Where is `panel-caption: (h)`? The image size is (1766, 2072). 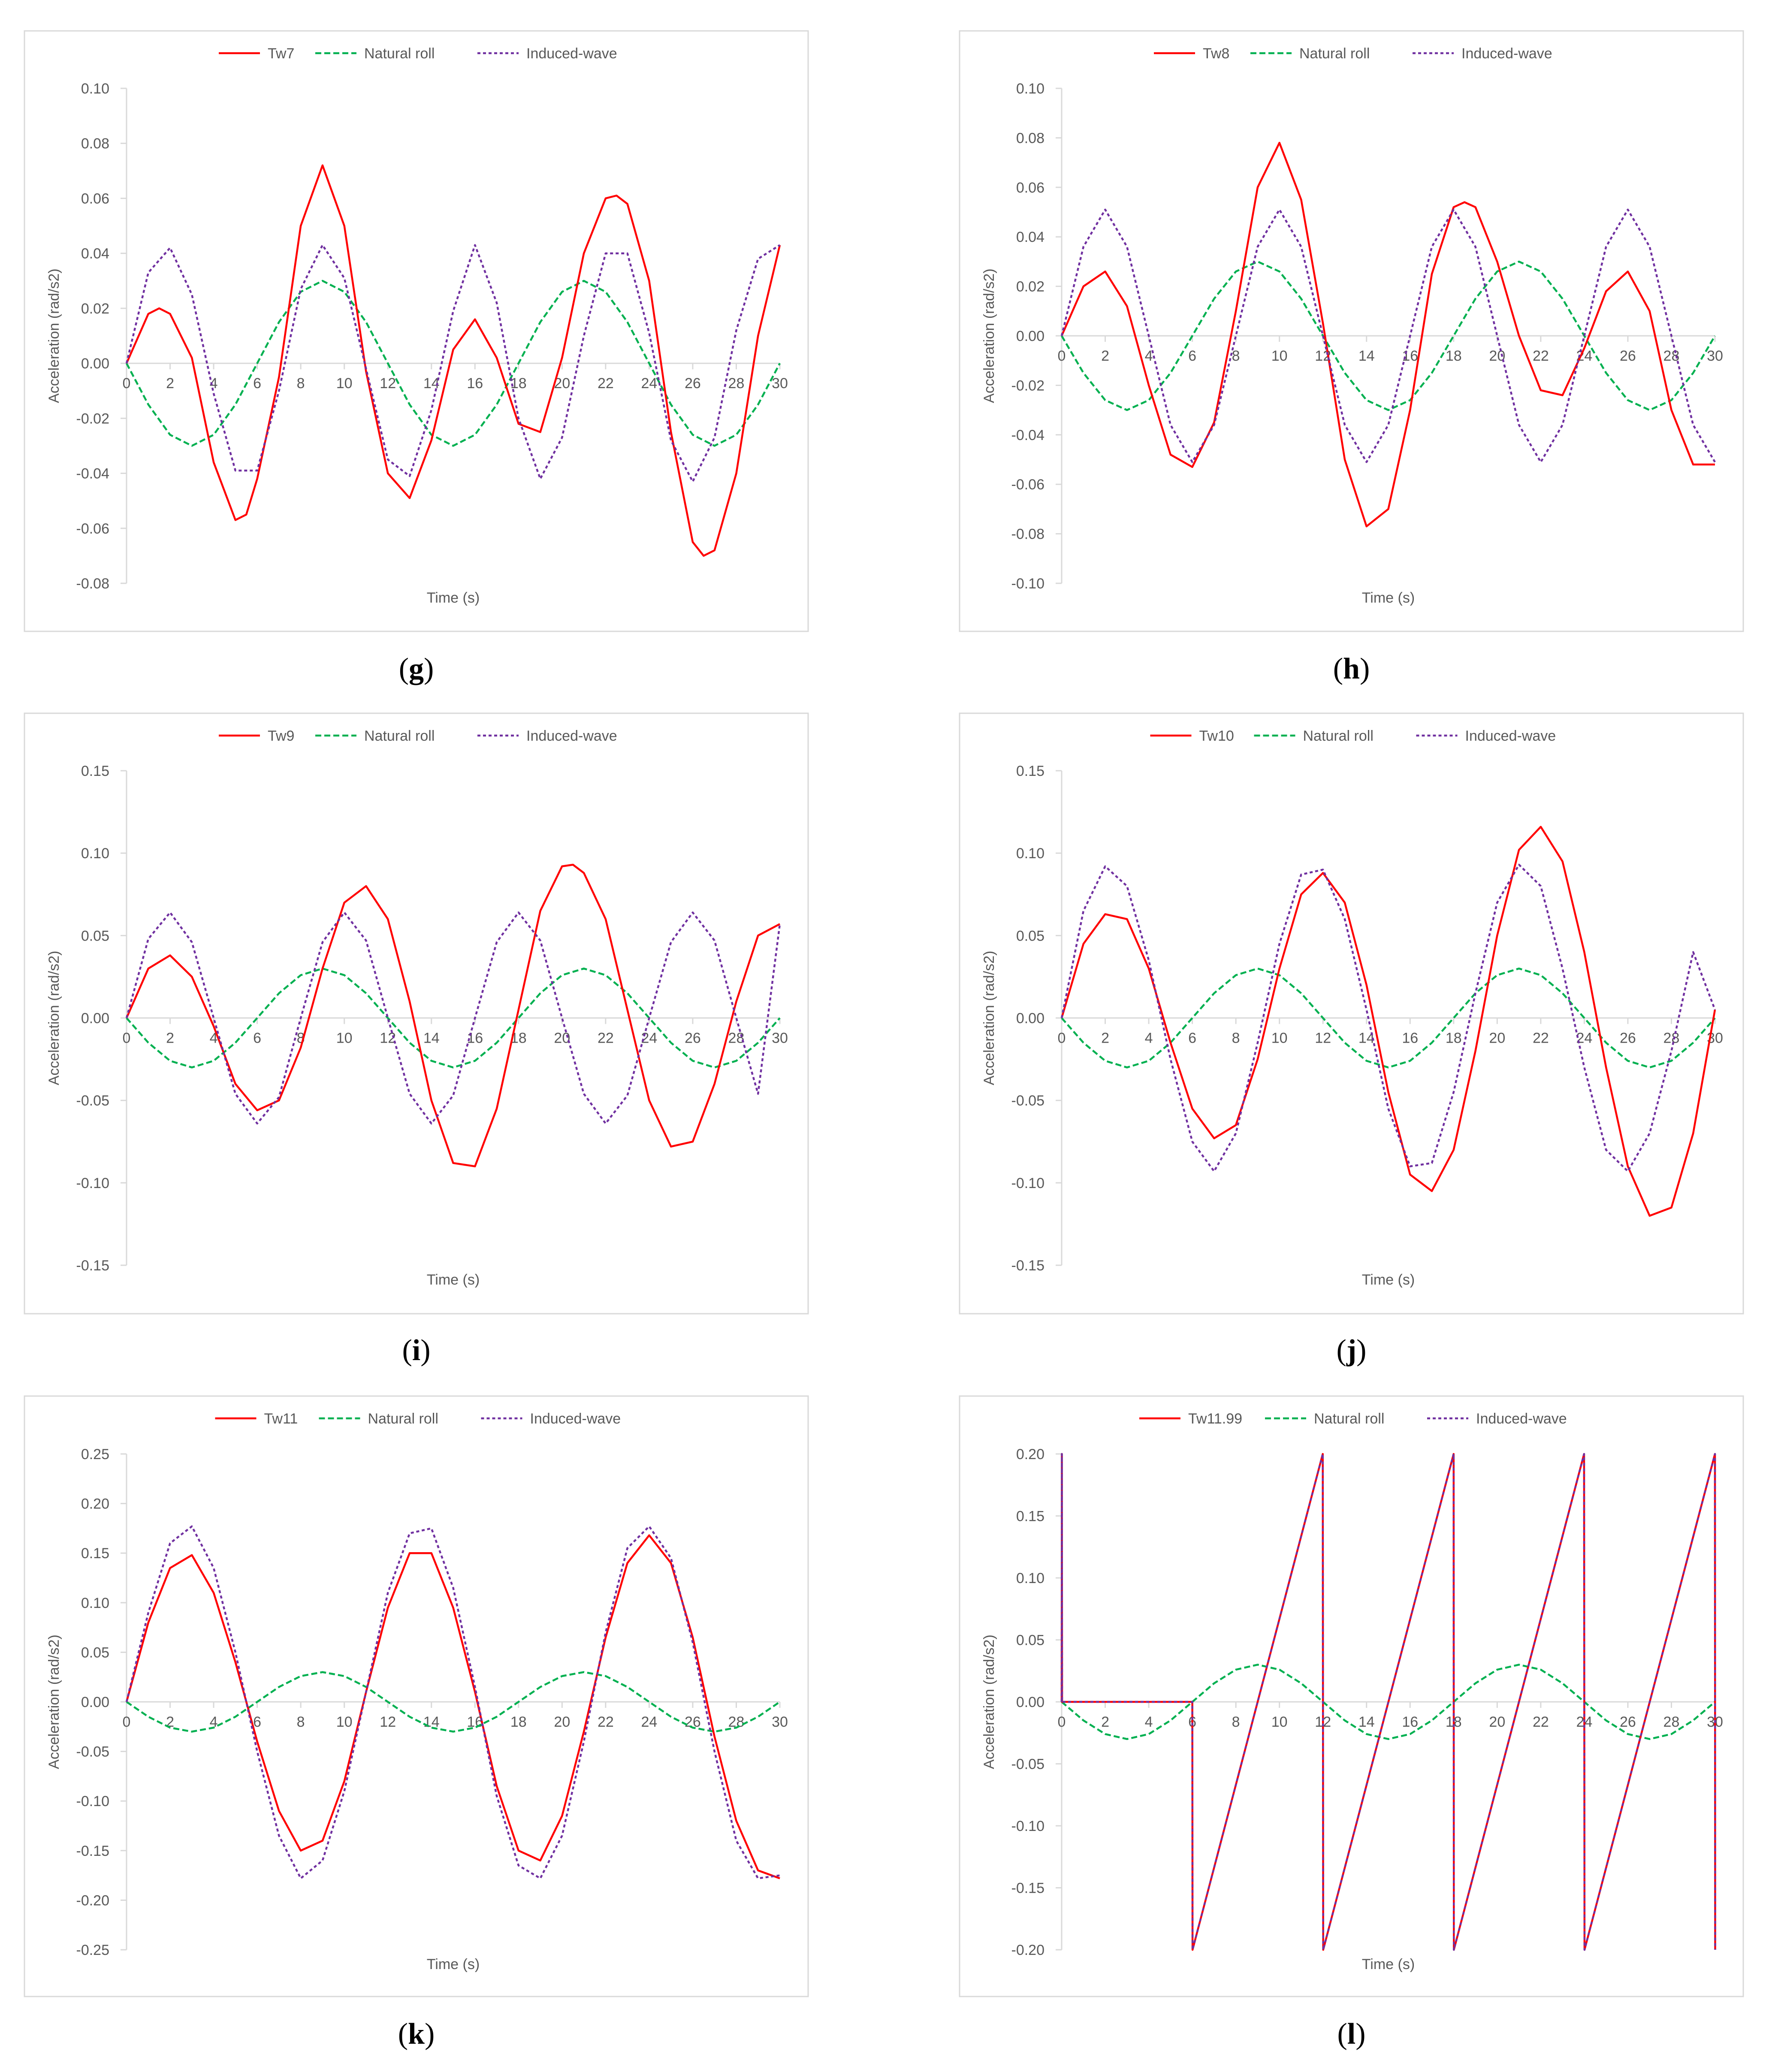
panel-caption: (h) is located at coordinates (1351, 668).